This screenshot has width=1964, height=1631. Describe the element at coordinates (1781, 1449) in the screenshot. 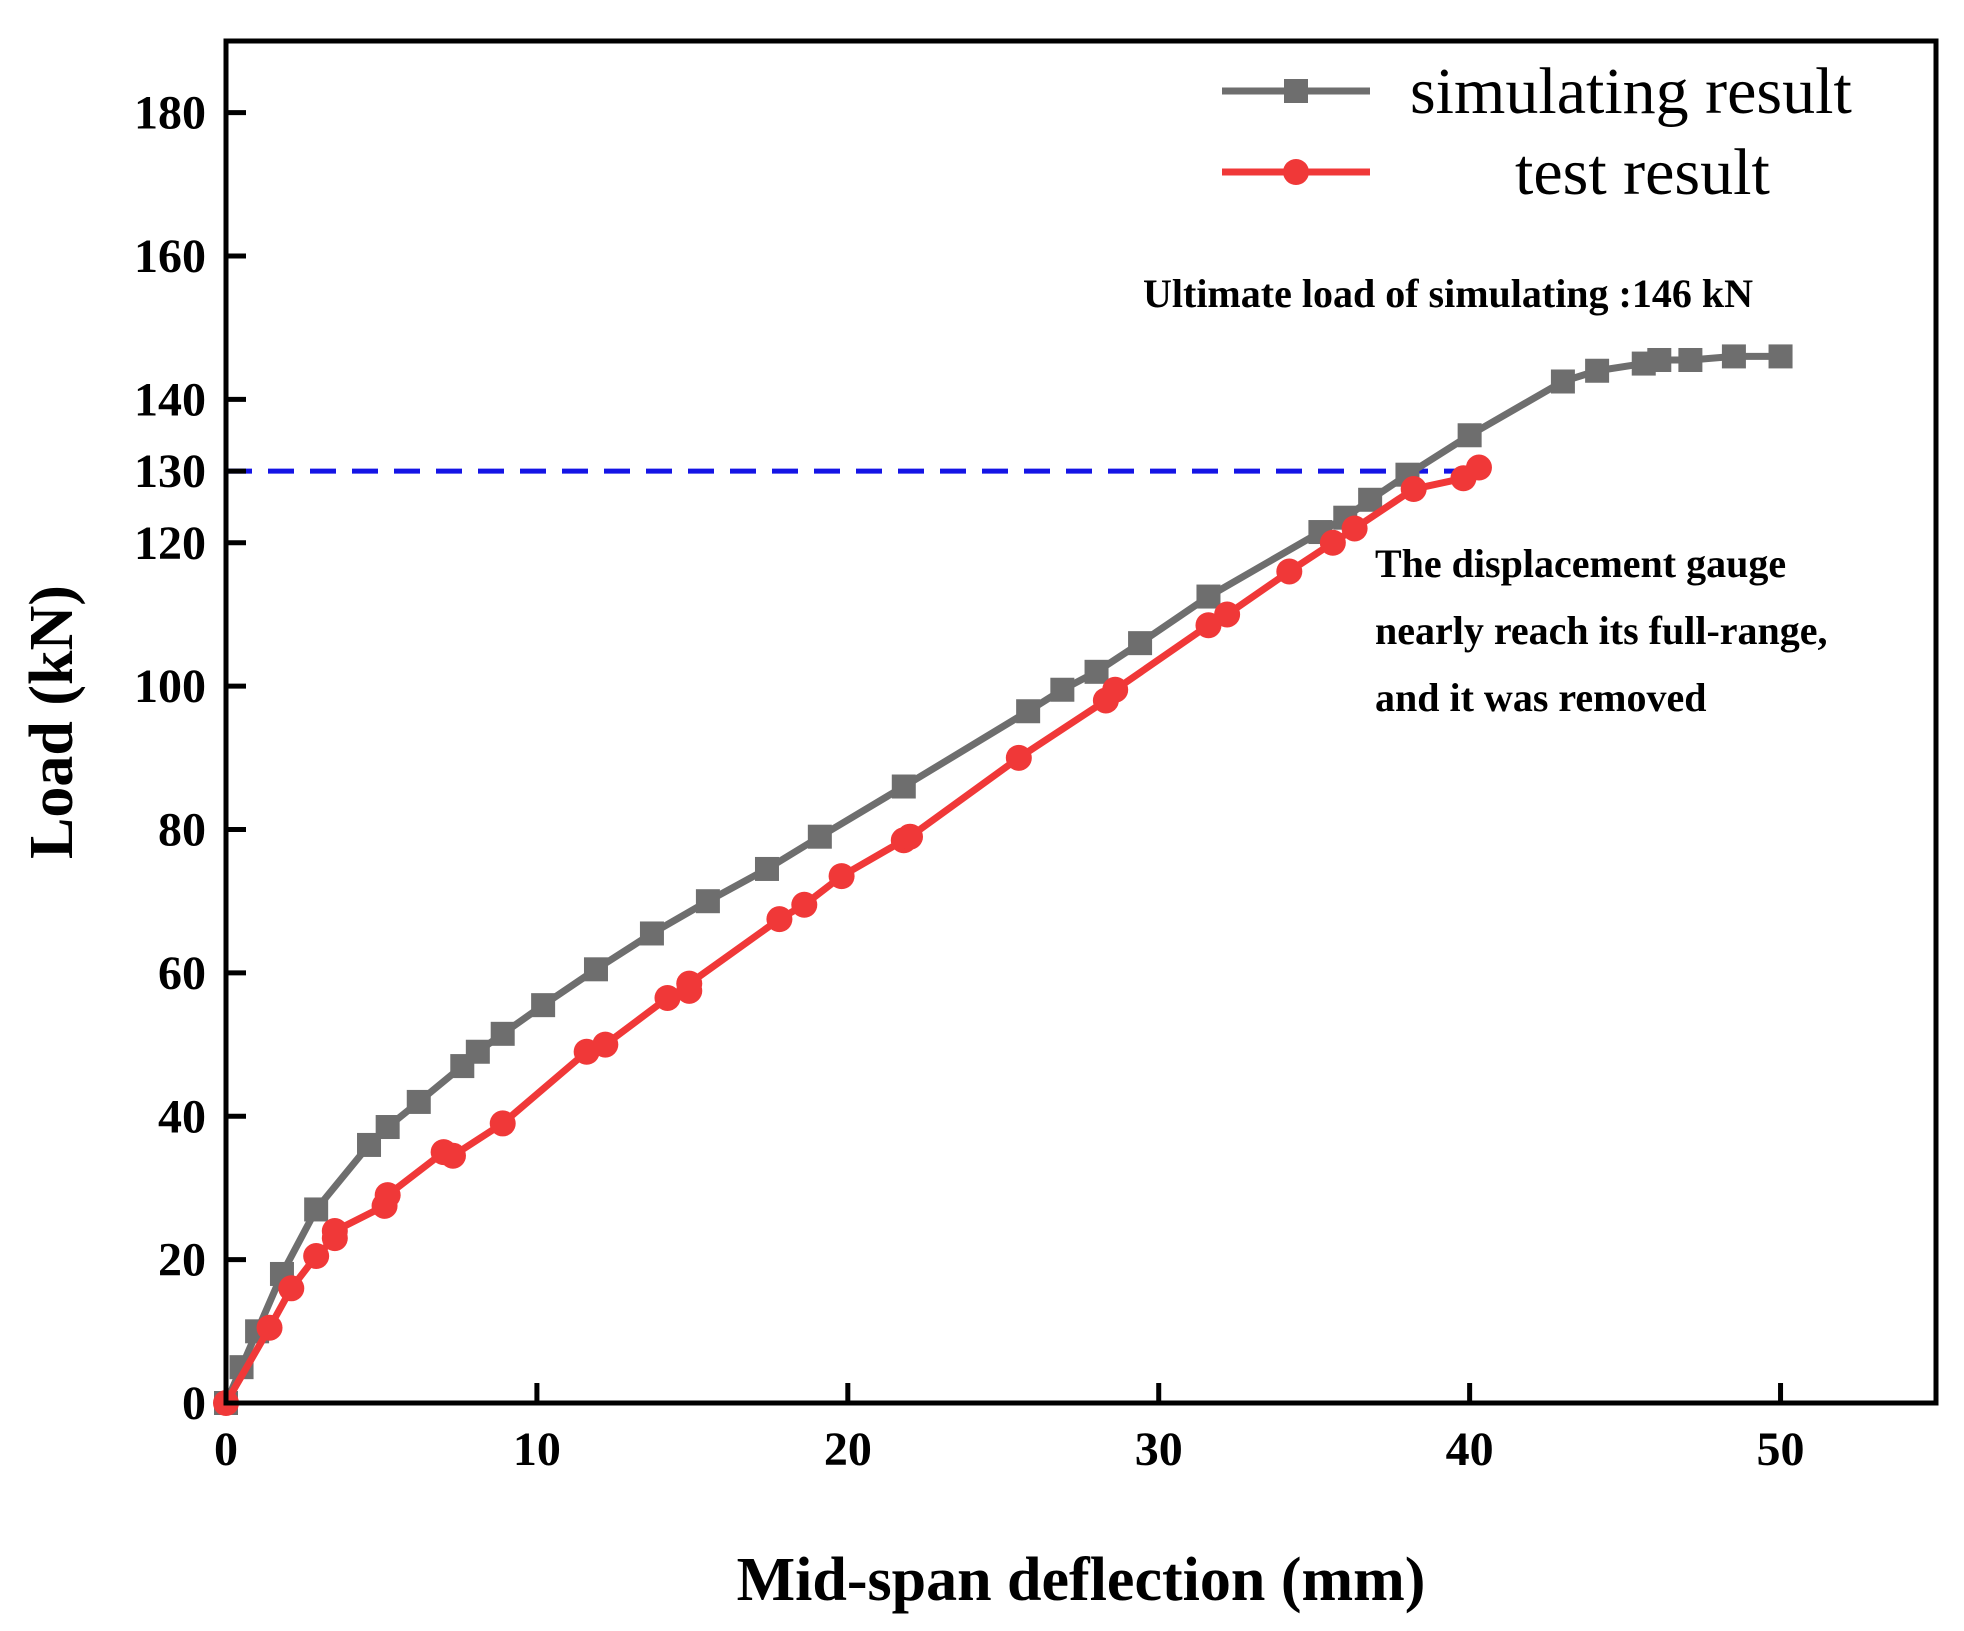

I see `x-tick-label: 50` at that location.